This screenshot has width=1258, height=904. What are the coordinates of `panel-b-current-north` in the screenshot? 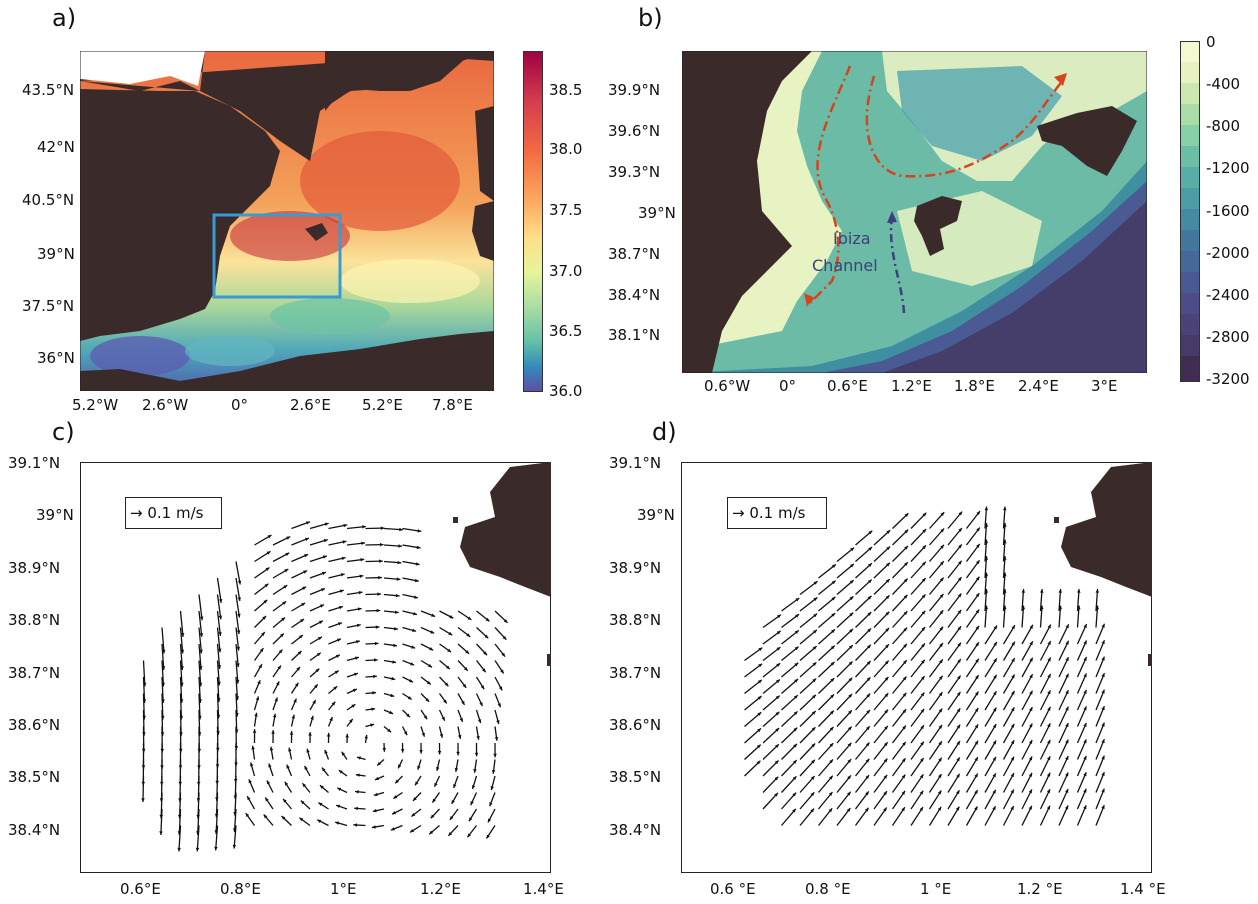 It's located at (829, 186).